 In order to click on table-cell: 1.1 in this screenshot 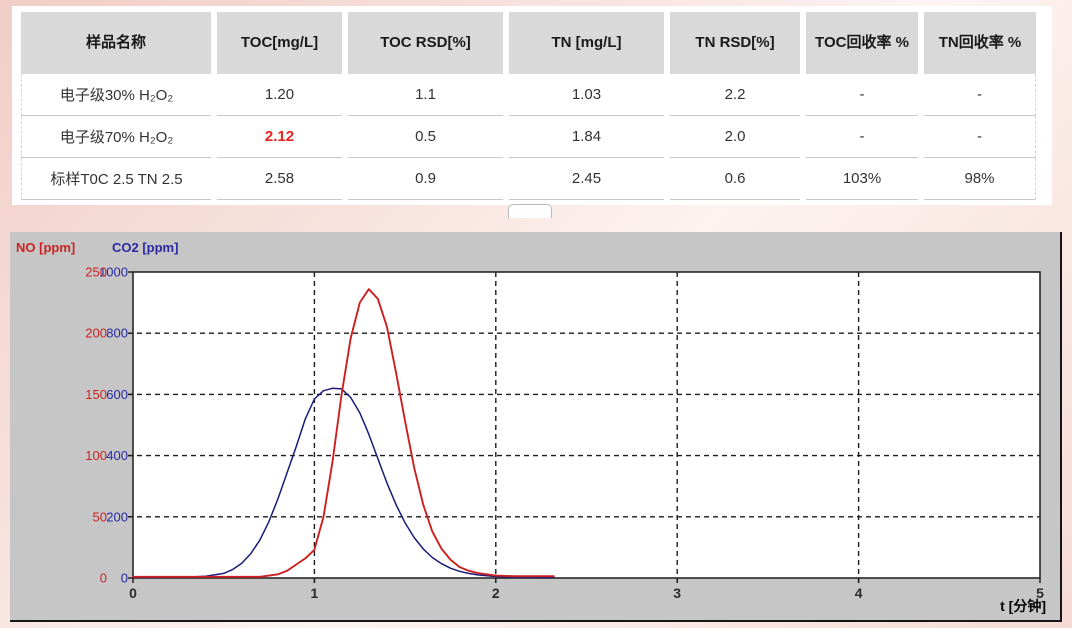, I will do `click(425, 95)`.